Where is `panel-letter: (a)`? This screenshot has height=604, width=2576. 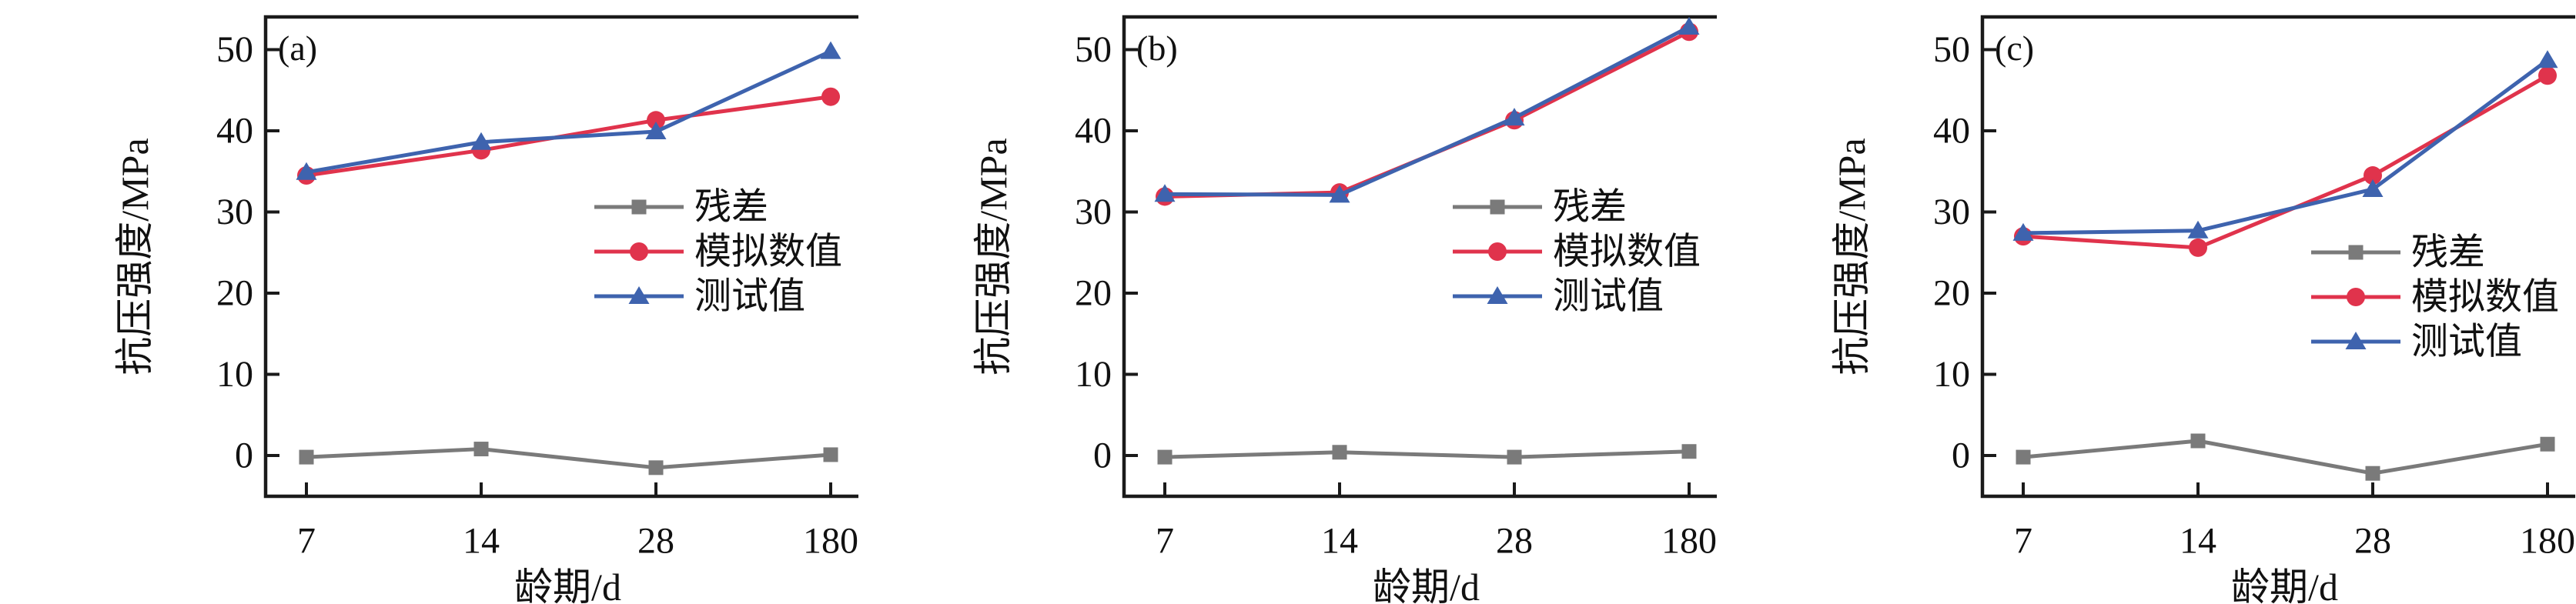
panel-letter: (a) is located at coordinates (297, 48).